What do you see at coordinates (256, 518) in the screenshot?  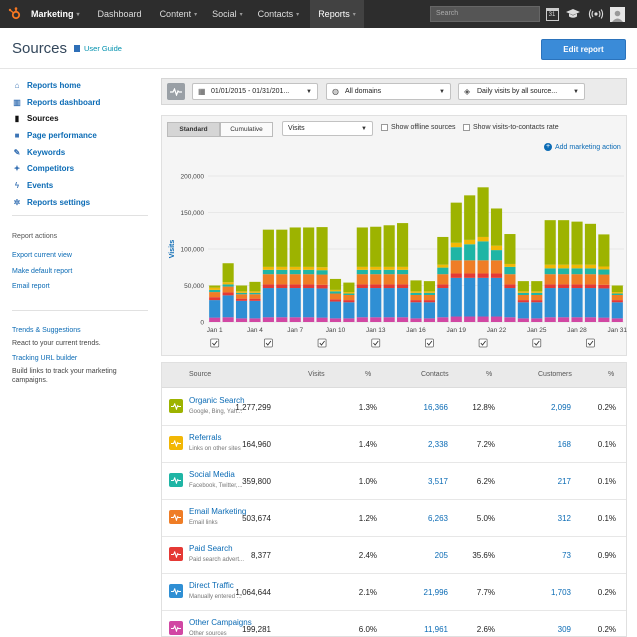 I see `cell-visits: 503,674` at bounding box center [256, 518].